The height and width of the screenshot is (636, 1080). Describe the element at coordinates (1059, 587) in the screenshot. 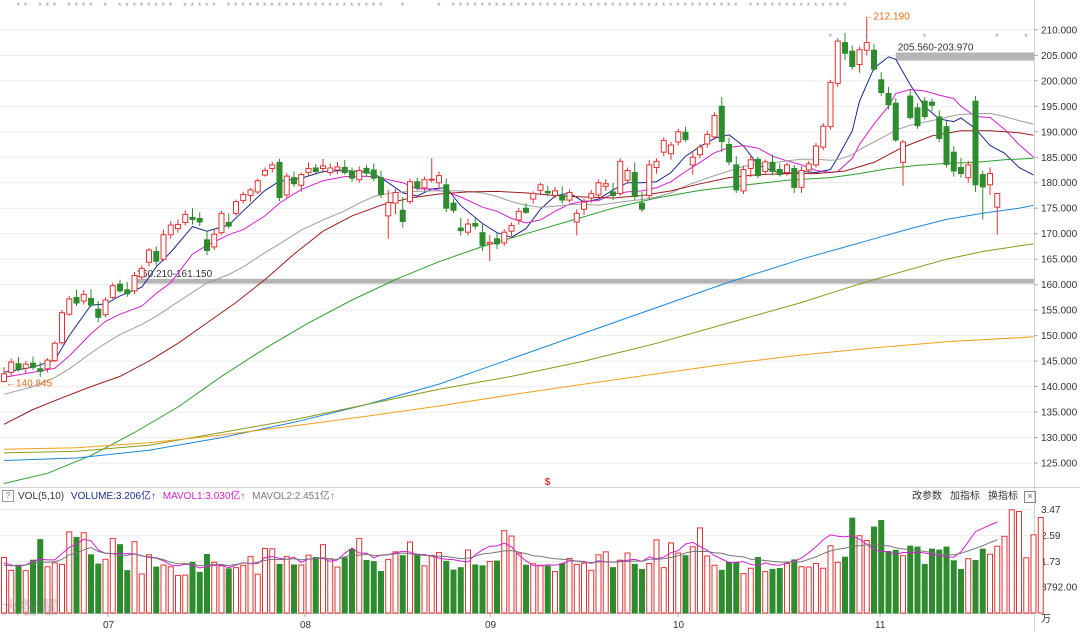

I see `vol-tick-label: 8792.00` at that location.